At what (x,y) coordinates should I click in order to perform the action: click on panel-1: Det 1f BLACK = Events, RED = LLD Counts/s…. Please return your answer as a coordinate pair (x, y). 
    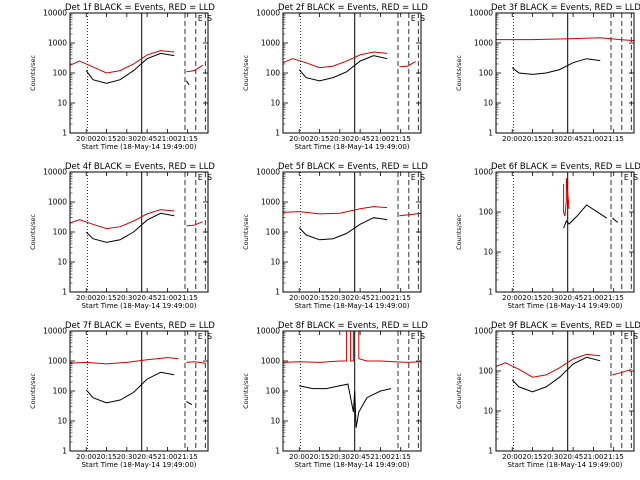
    Looking at the image, I should click on (122, 77).